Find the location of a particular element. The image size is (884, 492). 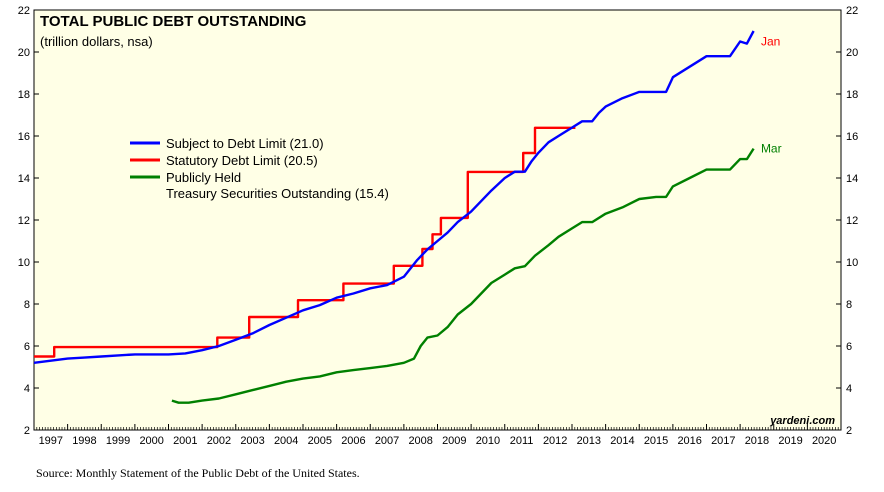

y-axis-left: 2 4 6 8 10 12 14 16 18 20 22 is located at coordinates (28, 221).